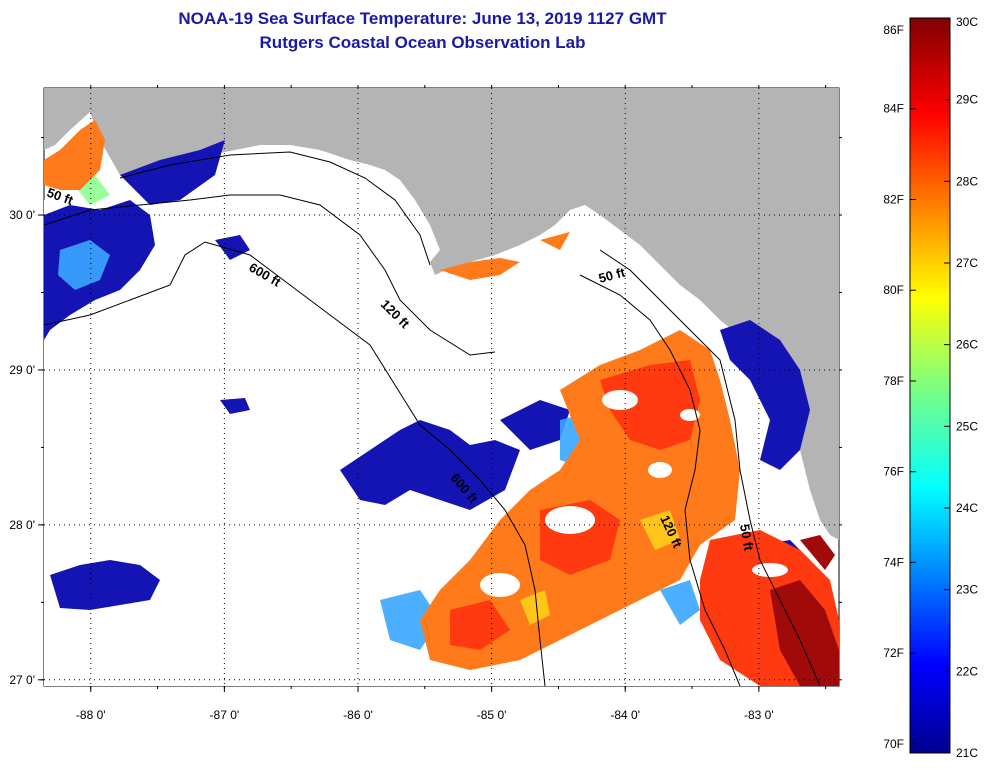 This screenshot has width=992, height=770. Describe the element at coordinates (893, 744) in the screenshot. I see `colorbar-f-label: 70F` at that location.